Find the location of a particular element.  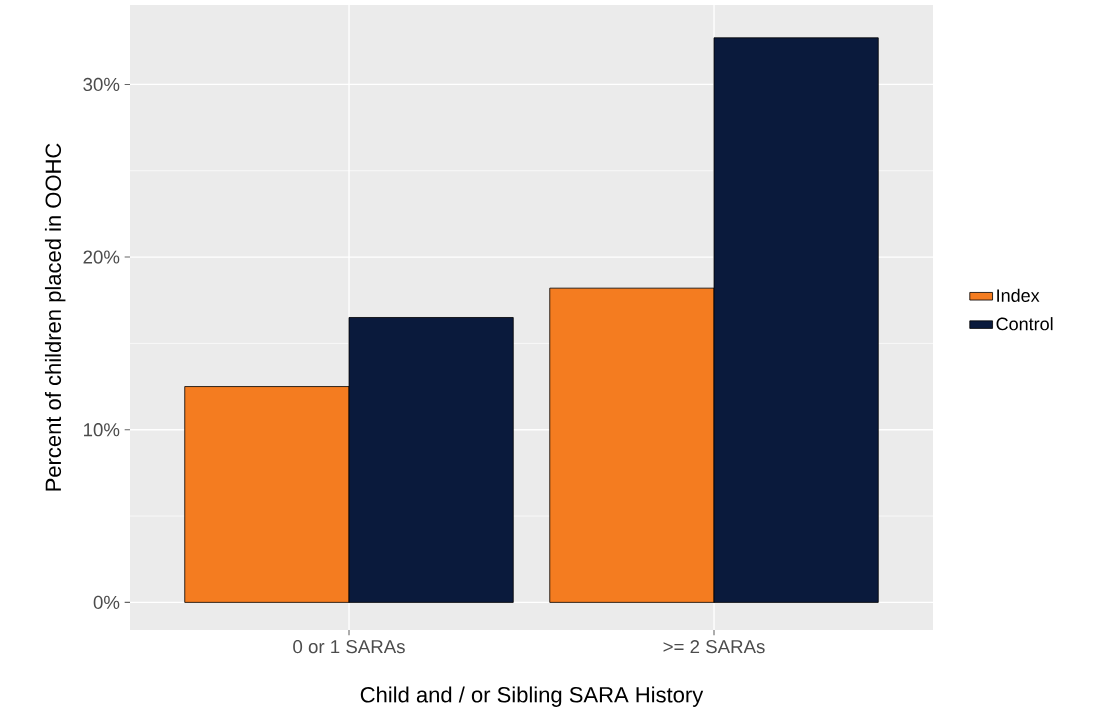

x-axis-title: Child and / or Sibling SARA History is located at coordinates (532, 696).